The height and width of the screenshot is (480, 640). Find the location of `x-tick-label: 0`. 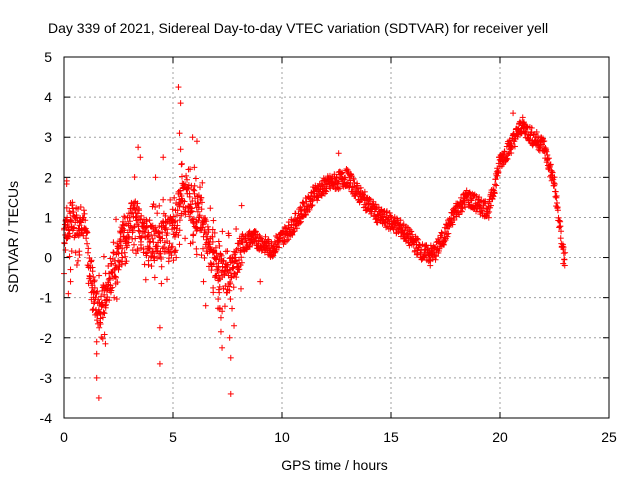

x-tick-label: 0 is located at coordinates (64, 437).